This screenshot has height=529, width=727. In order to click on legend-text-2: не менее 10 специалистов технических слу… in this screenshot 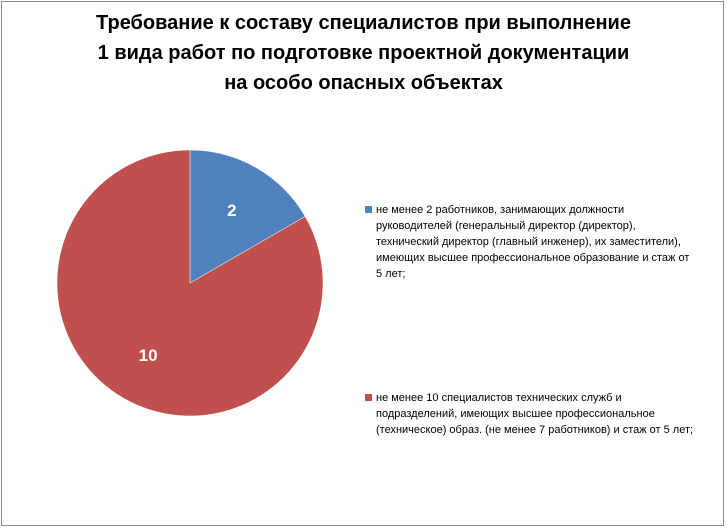, I will do `click(535, 414)`.